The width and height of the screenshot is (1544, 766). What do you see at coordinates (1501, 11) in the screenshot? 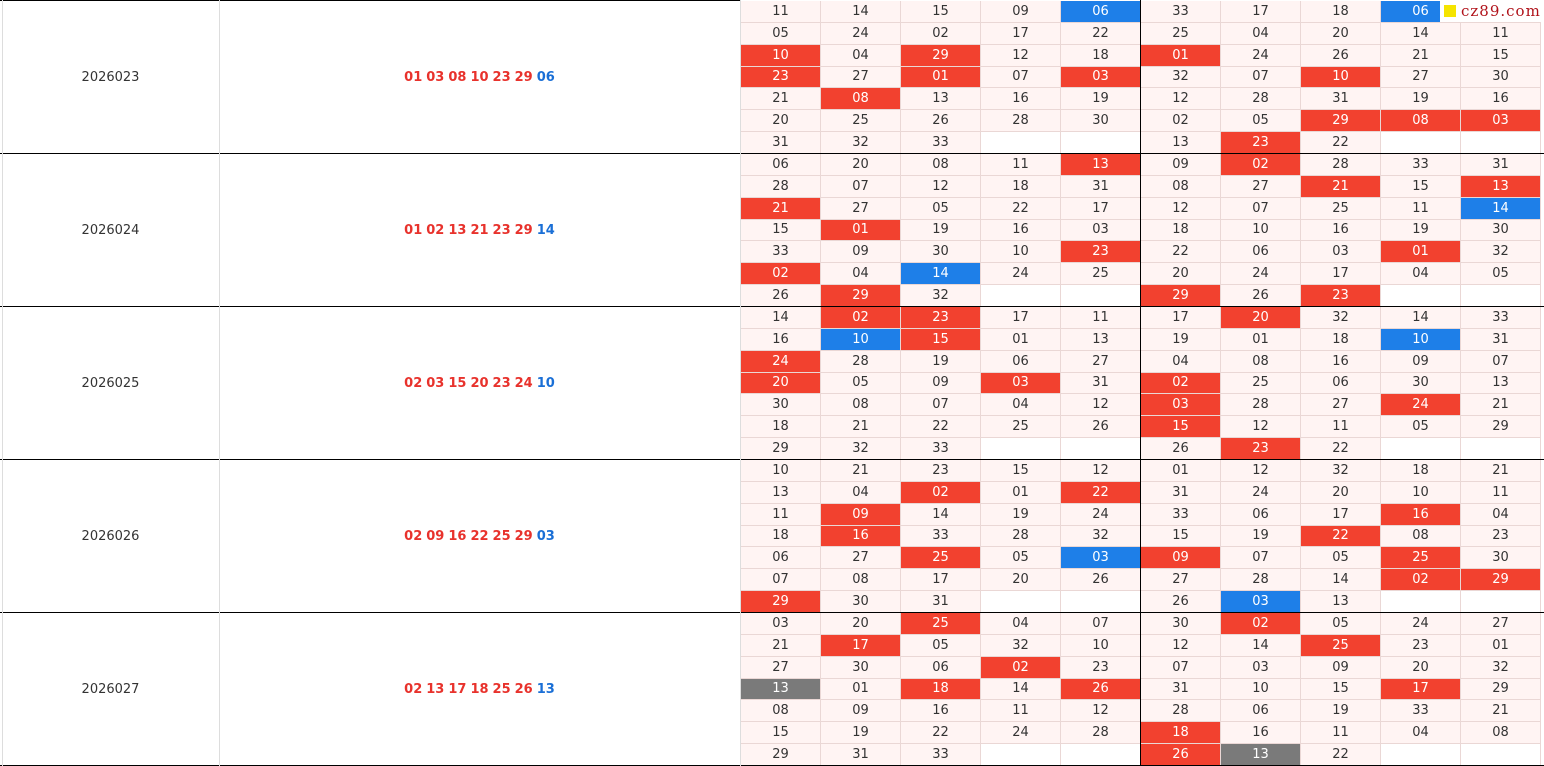
I see `watermark-text: cz89.com` at bounding box center [1501, 11].